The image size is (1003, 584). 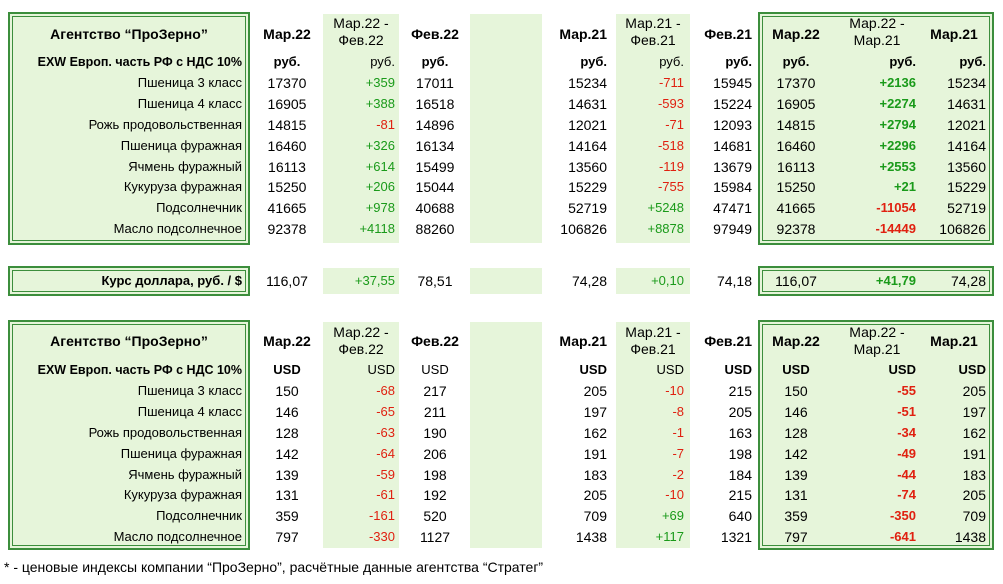 What do you see at coordinates (972, 369) in the screenshot?
I see `unit-right-mar21: USD` at bounding box center [972, 369].